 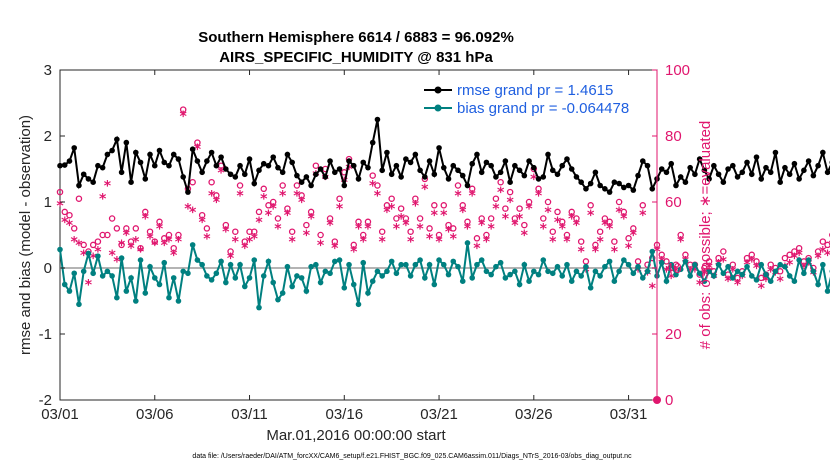 What do you see at coordinates (535, 90) in the screenshot?
I see `legend-rmse-label: rmse grand pr = 1.4615` at bounding box center [535, 90].